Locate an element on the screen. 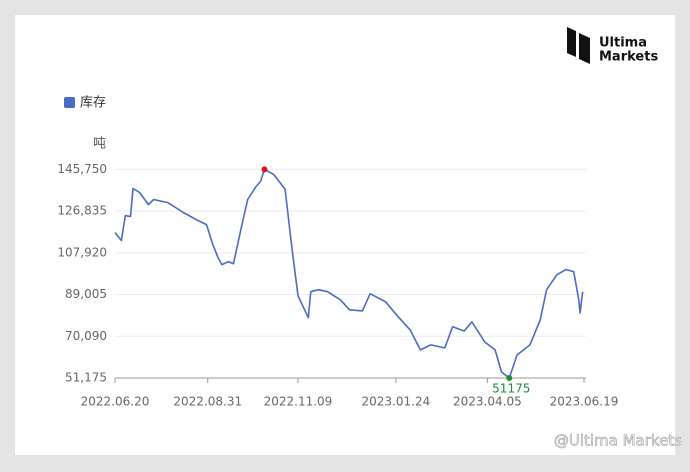  x-tick-label: 2023.06.19 is located at coordinates (584, 402).